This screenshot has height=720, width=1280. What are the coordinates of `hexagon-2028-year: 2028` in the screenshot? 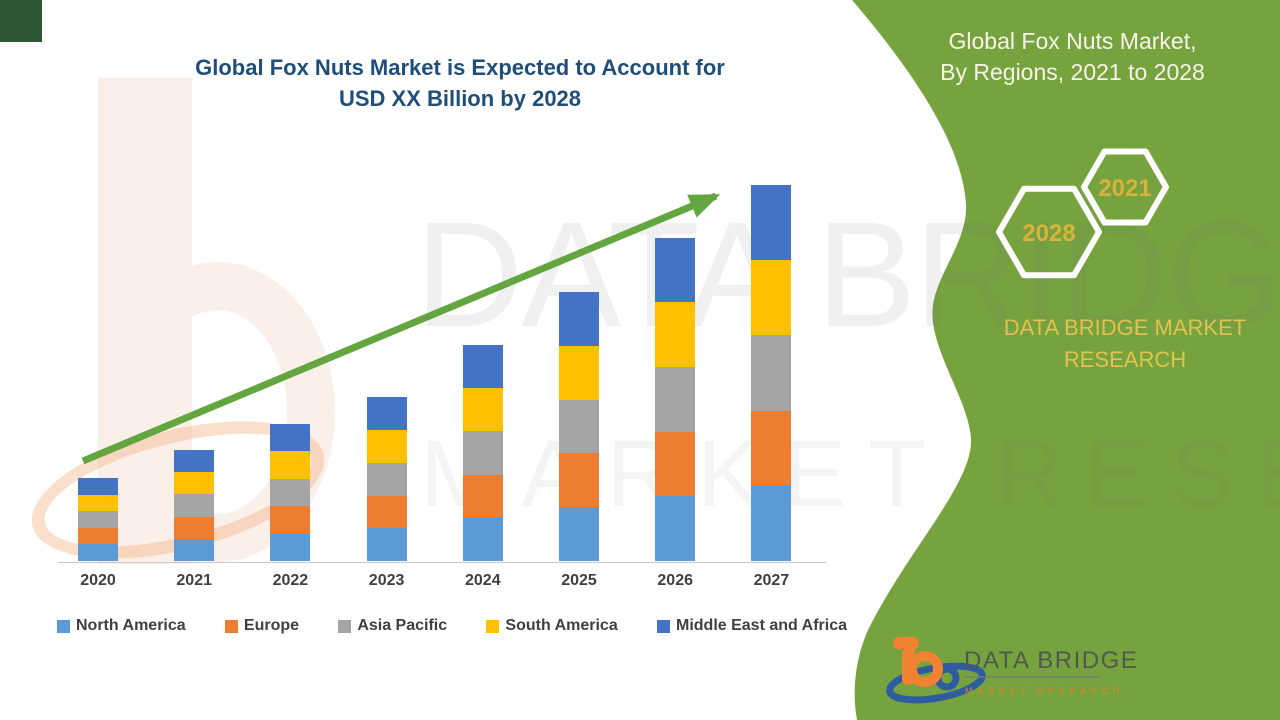 It's located at (1048, 233).